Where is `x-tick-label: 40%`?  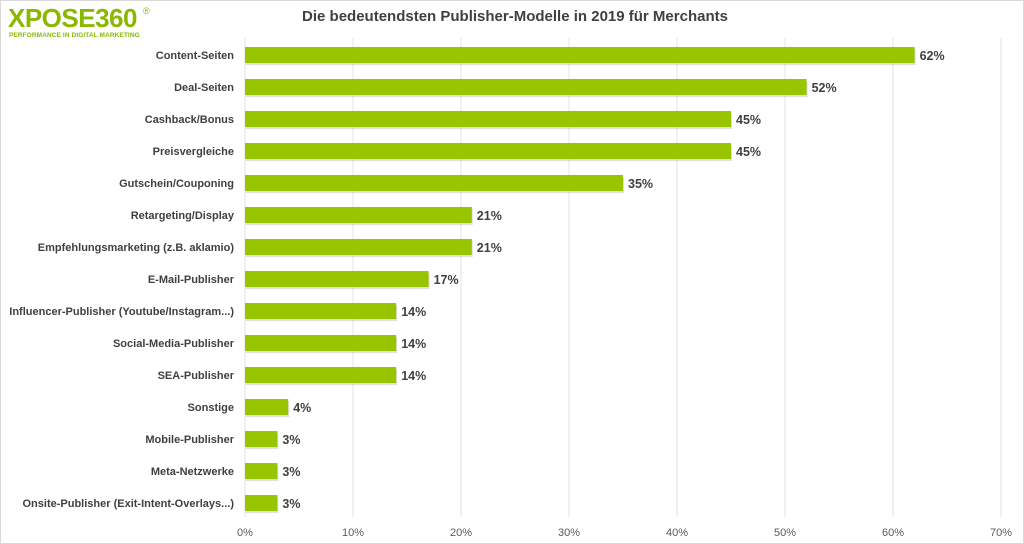 x-tick-label: 40% is located at coordinates (677, 533).